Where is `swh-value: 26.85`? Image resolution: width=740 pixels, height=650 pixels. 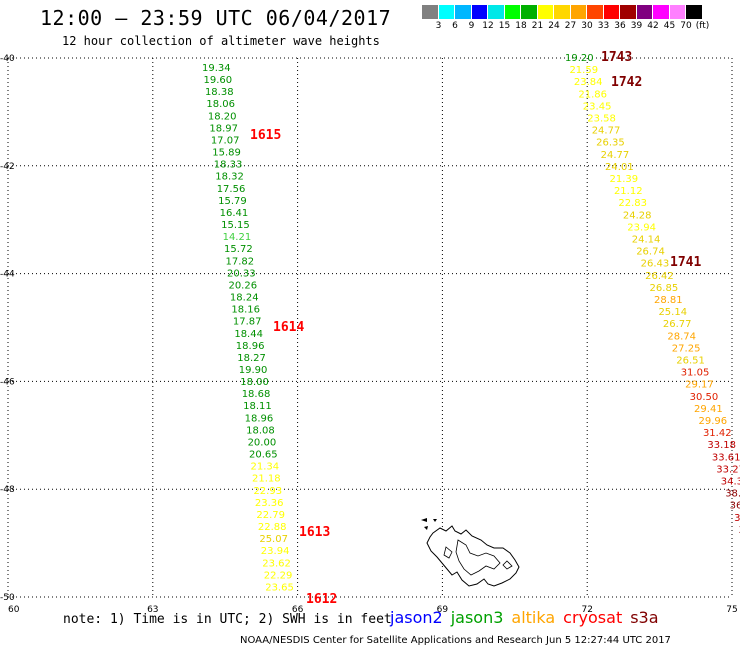 swh-value: 26.85 is located at coordinates (664, 288).